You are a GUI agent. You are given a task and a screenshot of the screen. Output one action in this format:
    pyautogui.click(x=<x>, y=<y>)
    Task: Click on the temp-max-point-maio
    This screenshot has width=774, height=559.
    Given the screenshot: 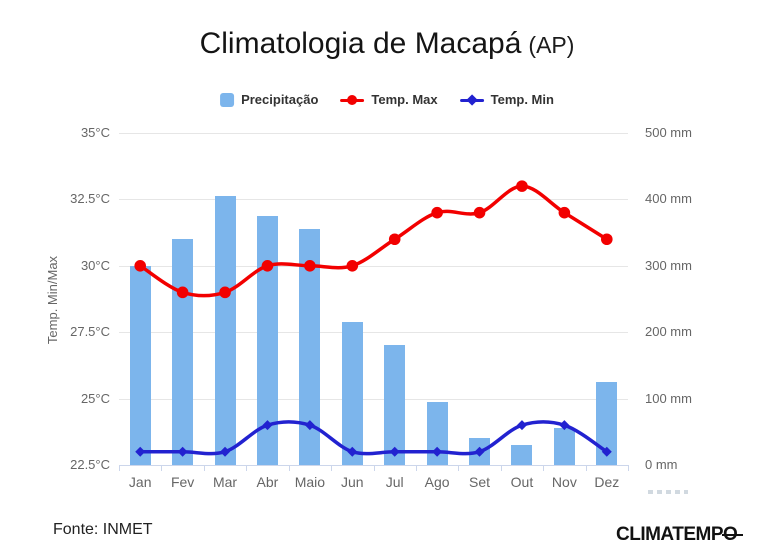 What is the action you would take?
    pyautogui.click(x=310, y=266)
    